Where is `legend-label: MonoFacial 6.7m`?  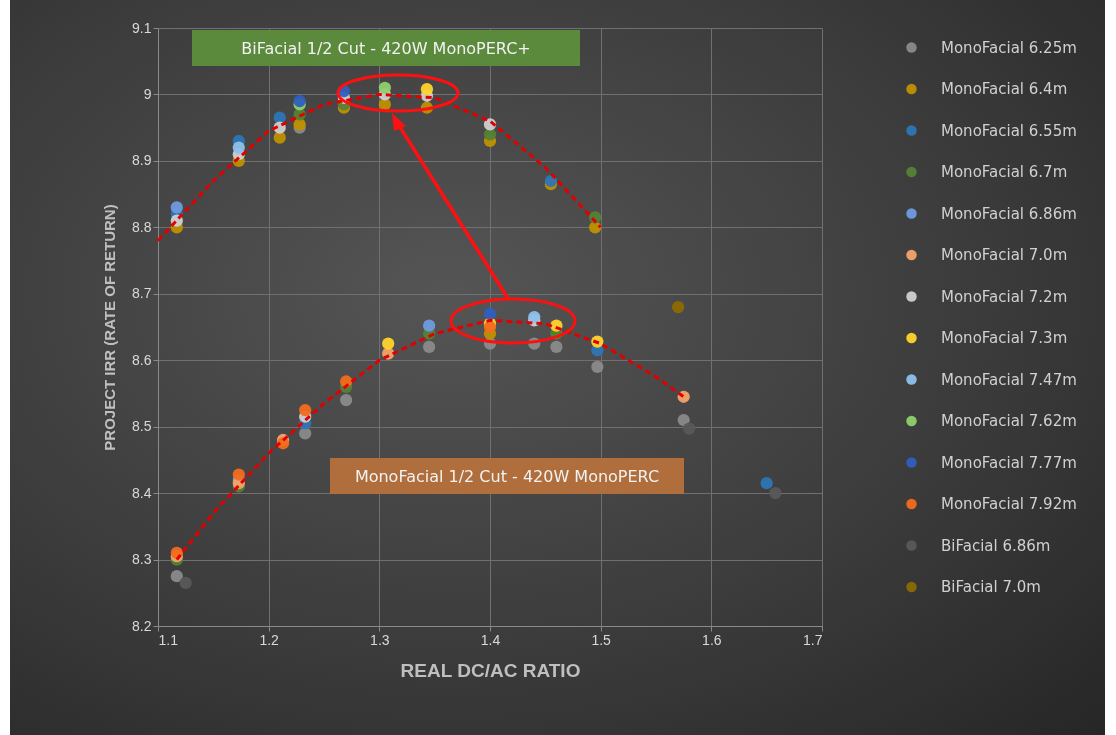 legend-label: MonoFacial 6.7m is located at coordinates (1004, 172).